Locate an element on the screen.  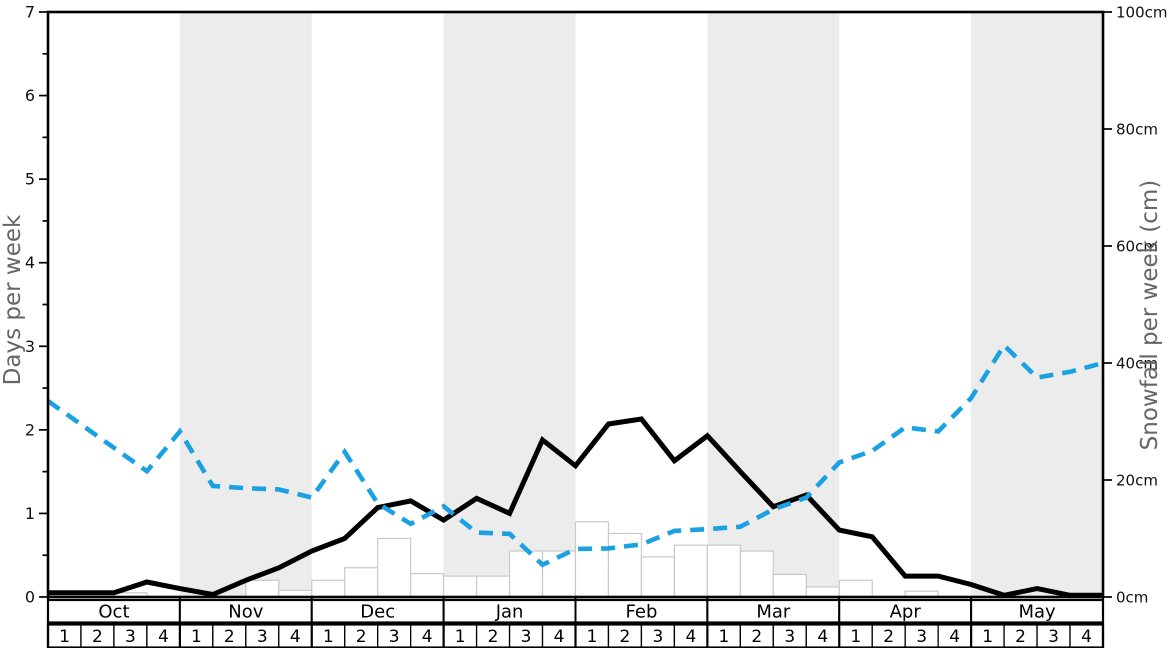
month-label: Dec is located at coordinates (377, 612).